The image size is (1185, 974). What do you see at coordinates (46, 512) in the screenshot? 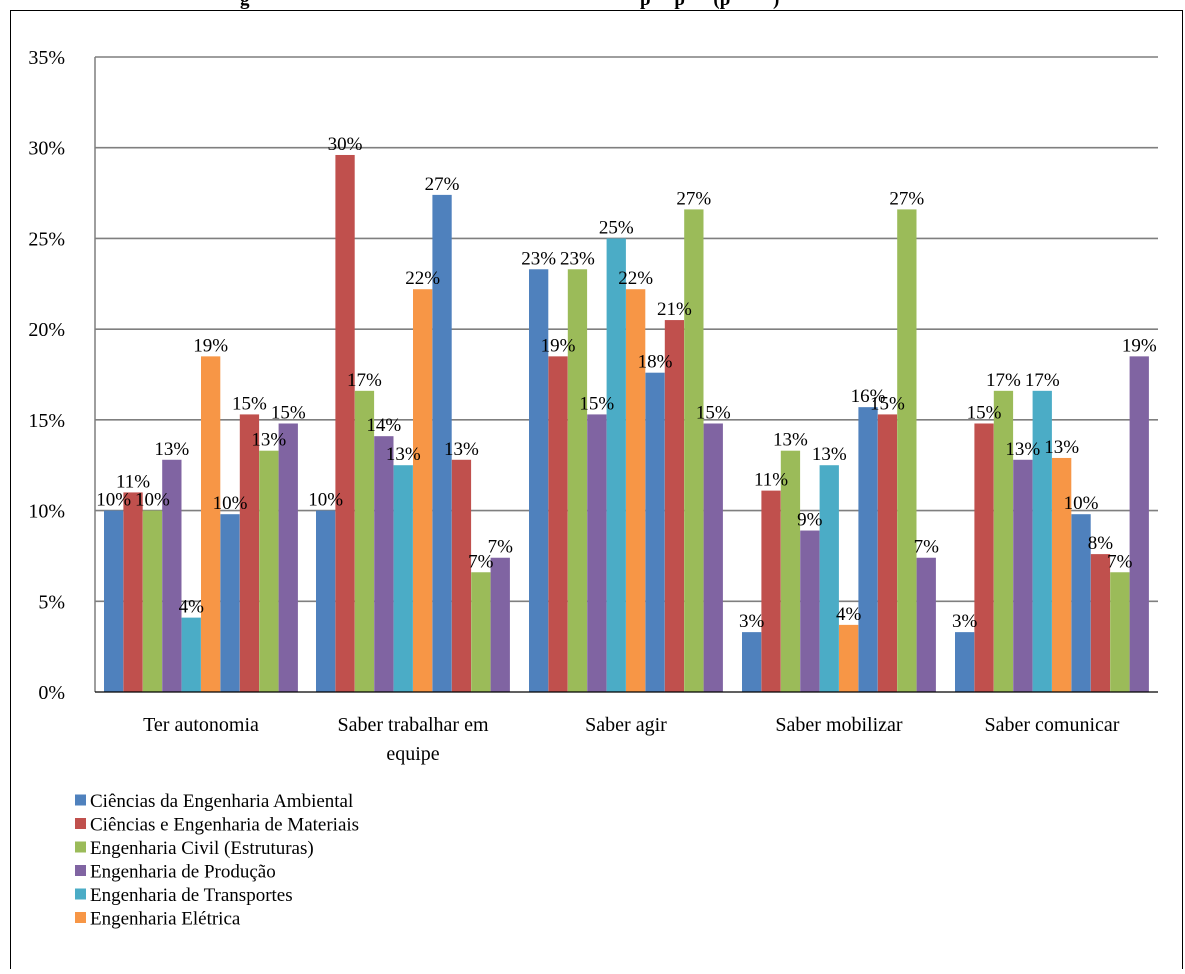
I see `y-tick-label: 10%` at bounding box center [46, 512].